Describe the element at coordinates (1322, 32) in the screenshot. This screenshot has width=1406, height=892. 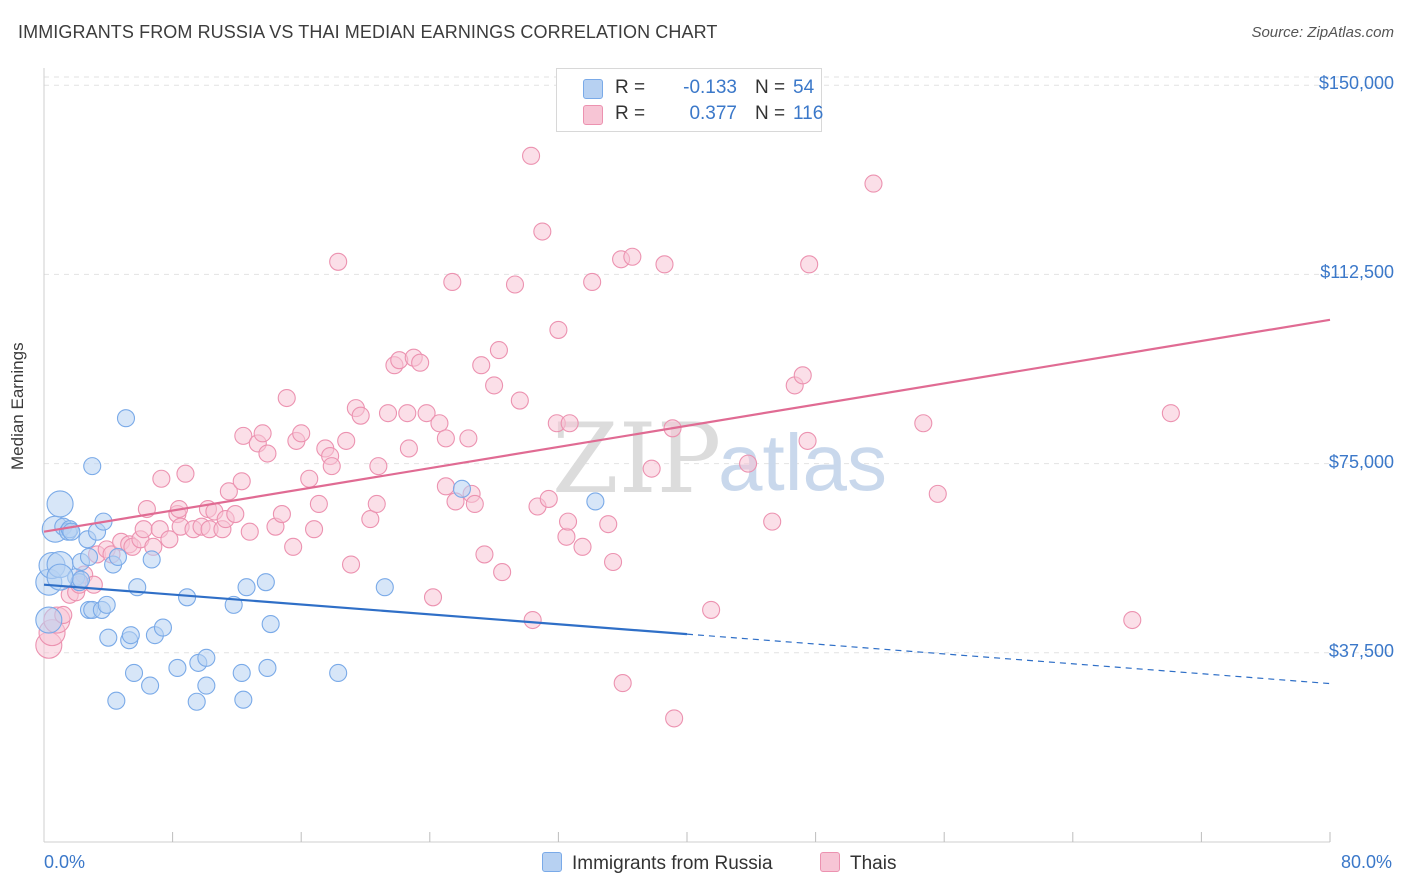
I see `chart-source: Source: ZipAtlas.com` at that location.